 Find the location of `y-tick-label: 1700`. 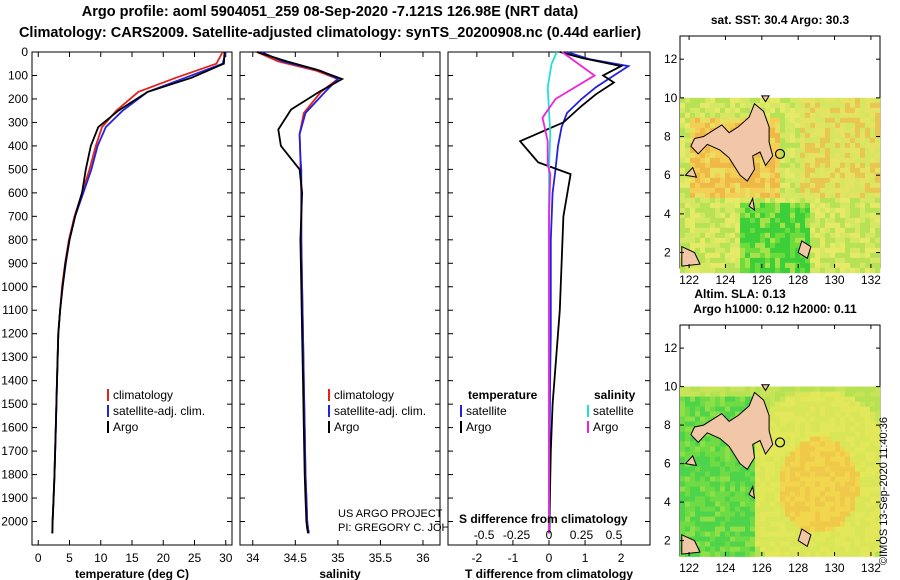

y-tick-label: 1700 is located at coordinates (14, 451).